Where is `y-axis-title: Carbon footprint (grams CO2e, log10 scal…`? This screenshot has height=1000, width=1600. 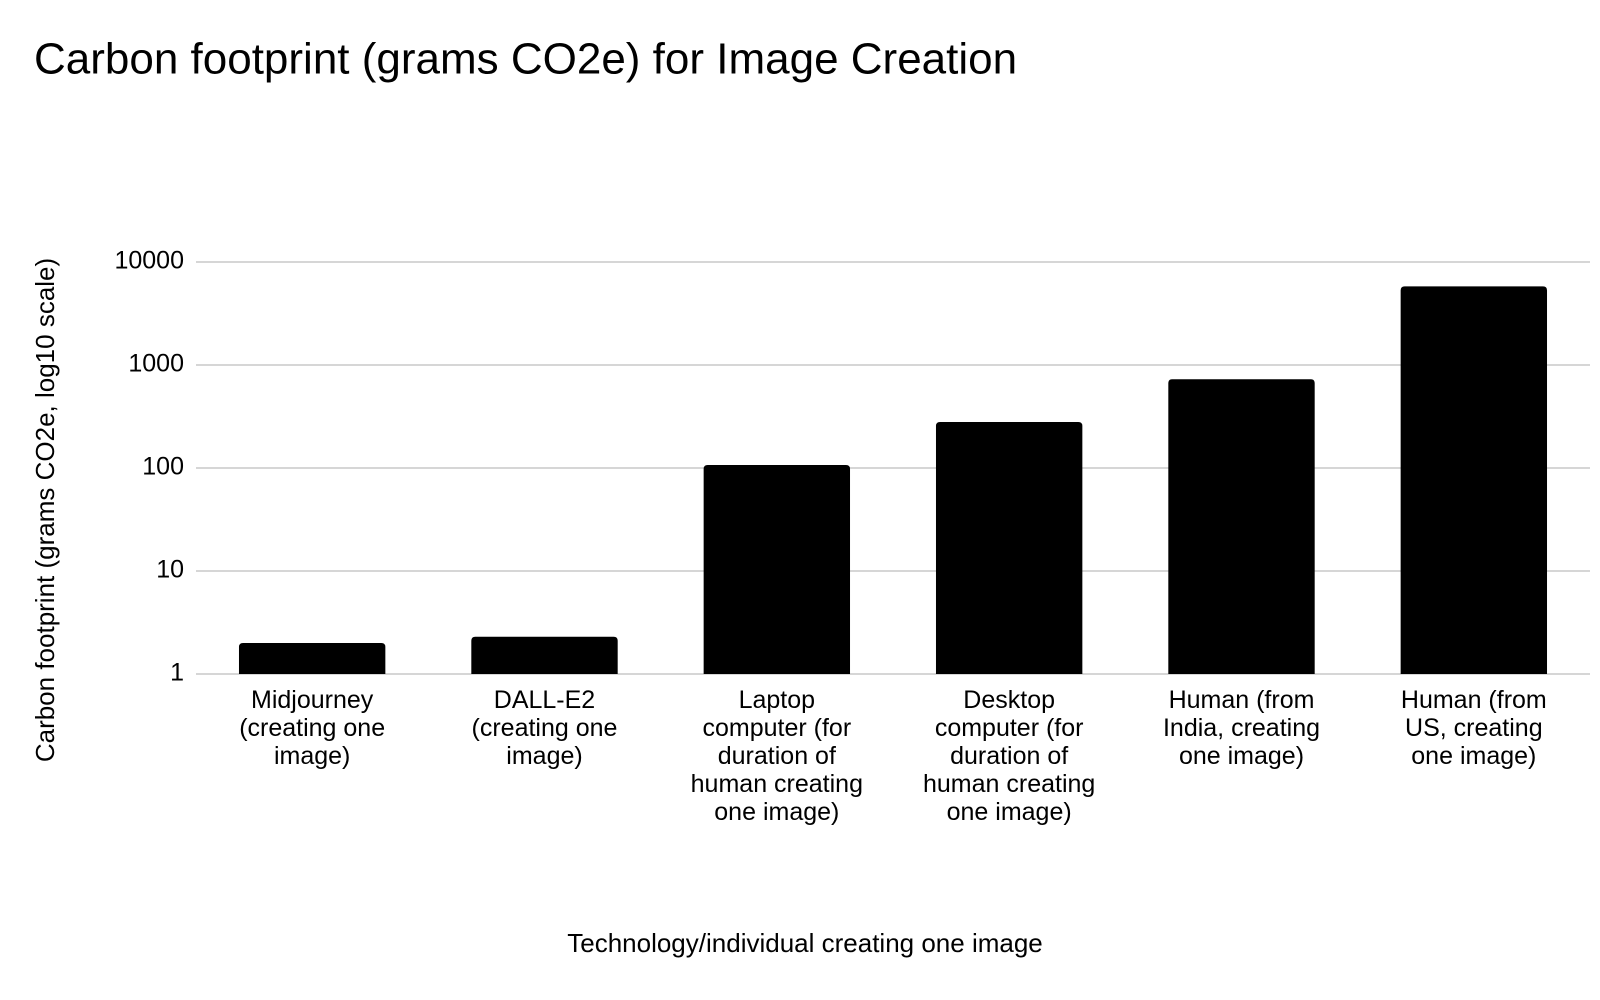 y-axis-title: Carbon footprint (grams CO2e, log10 scal… is located at coordinates (45, 510).